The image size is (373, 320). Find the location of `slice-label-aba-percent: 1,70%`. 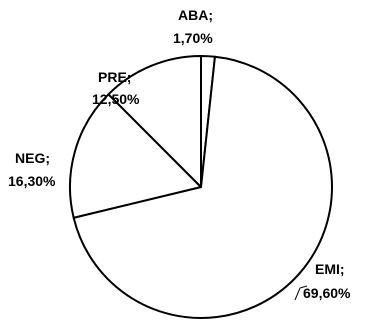

slice-label-aba-percent: 1,70% is located at coordinates (193, 38).